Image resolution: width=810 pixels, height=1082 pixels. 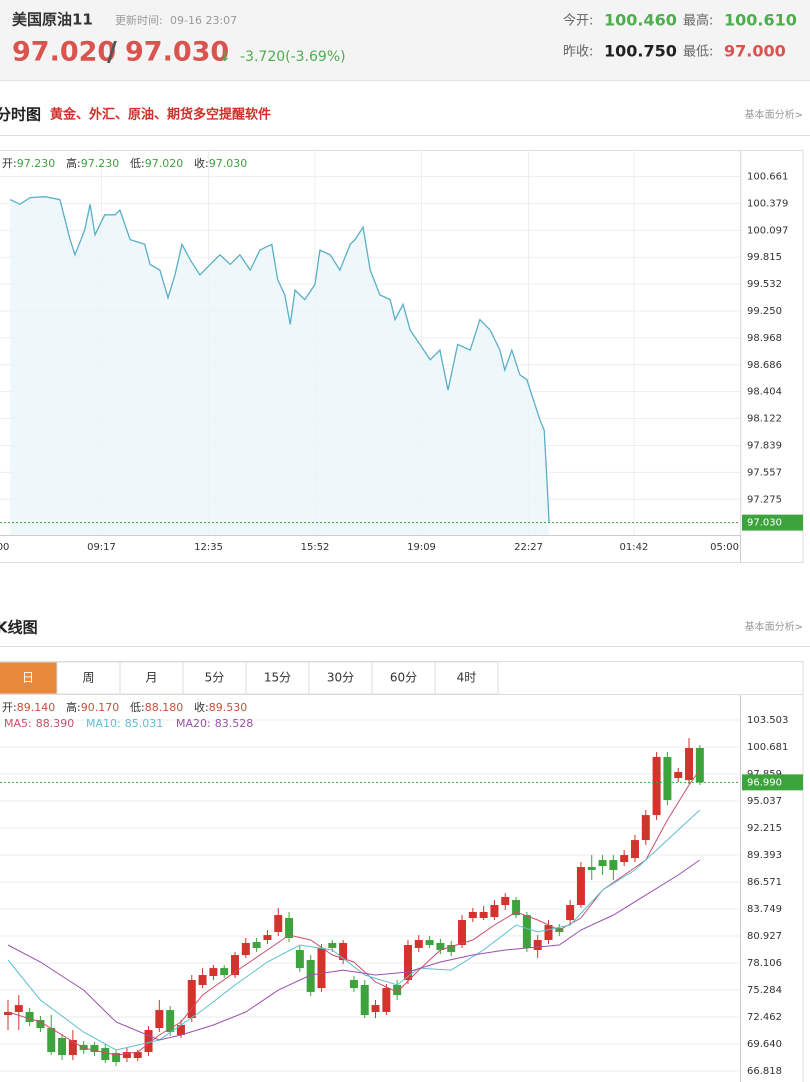 What do you see at coordinates (767, 177) in the screenshot?
I see `y-tick-label: 100.661` at bounding box center [767, 177].